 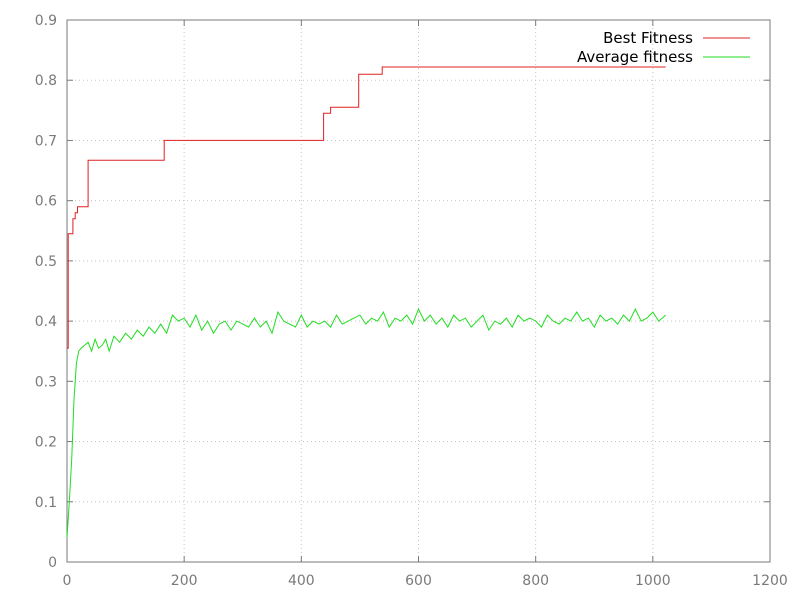 What do you see at coordinates (46, 202) in the screenshot?
I see `y-tick-label: 0.6` at bounding box center [46, 202].